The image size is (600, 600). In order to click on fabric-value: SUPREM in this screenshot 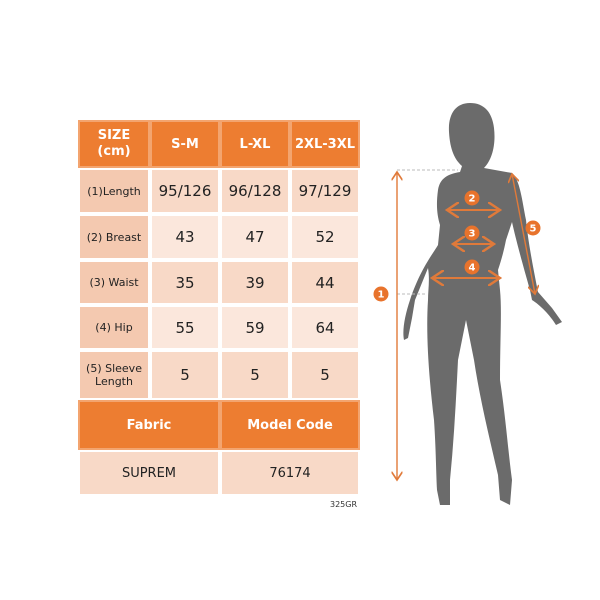, I will do `click(149, 473)`.